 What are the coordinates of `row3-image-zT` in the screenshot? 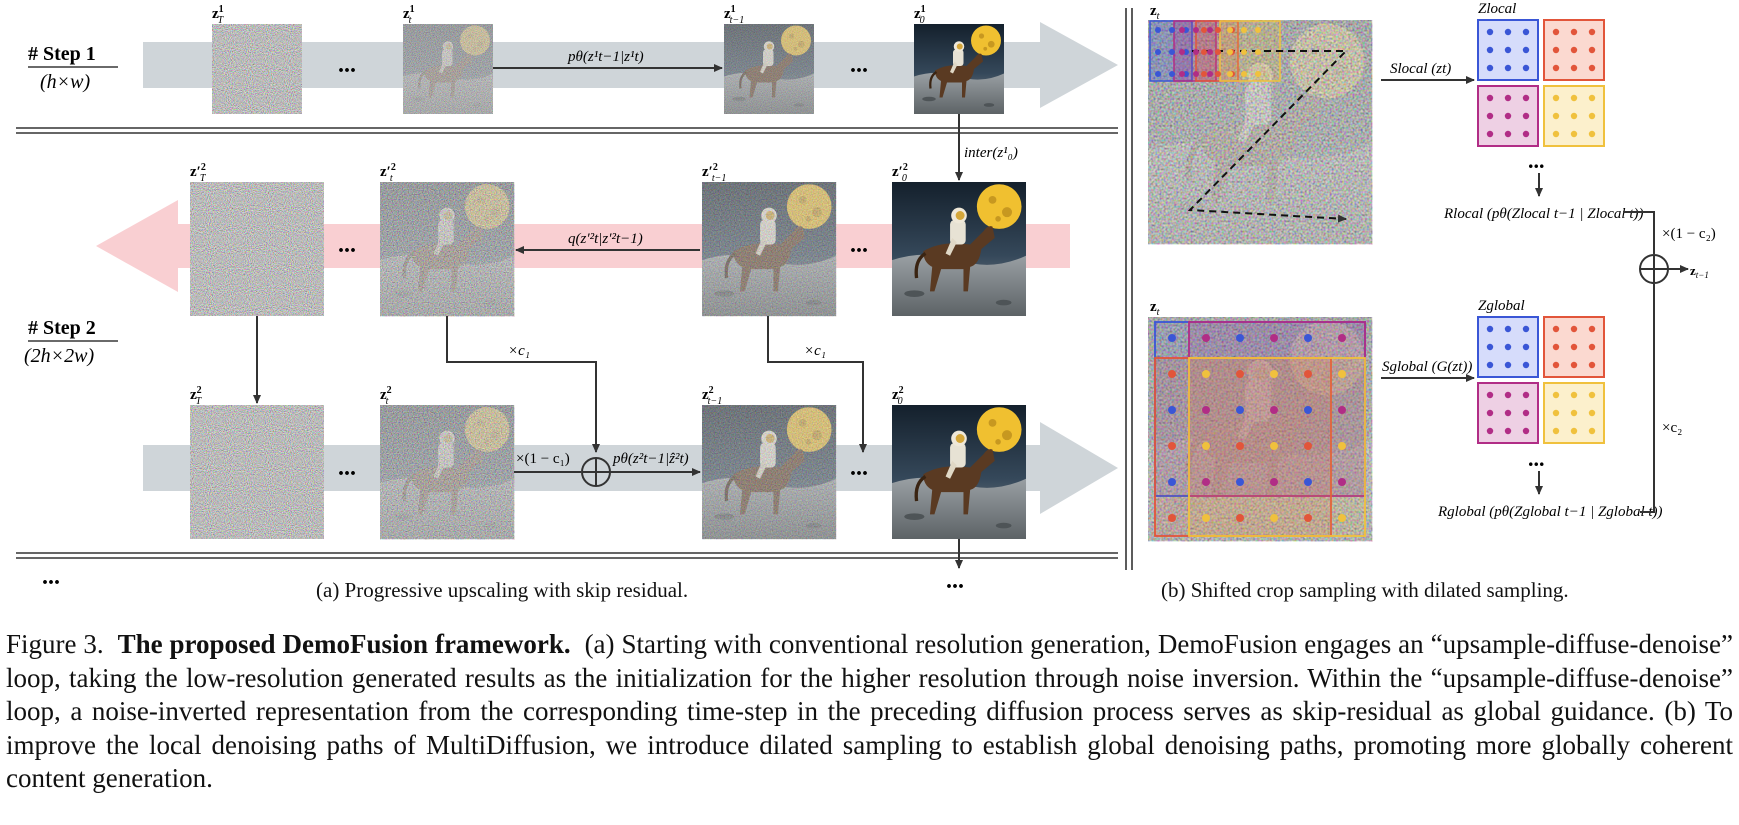 It's located at (257, 472).